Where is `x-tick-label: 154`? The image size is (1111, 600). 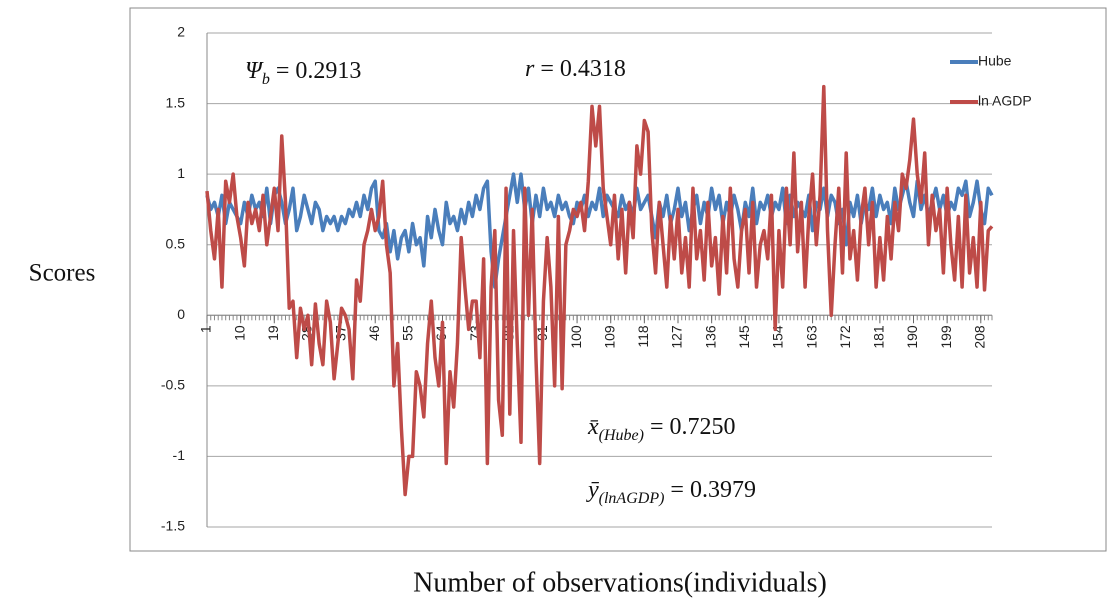
x-tick-label: 154 is located at coordinates (778, 337).